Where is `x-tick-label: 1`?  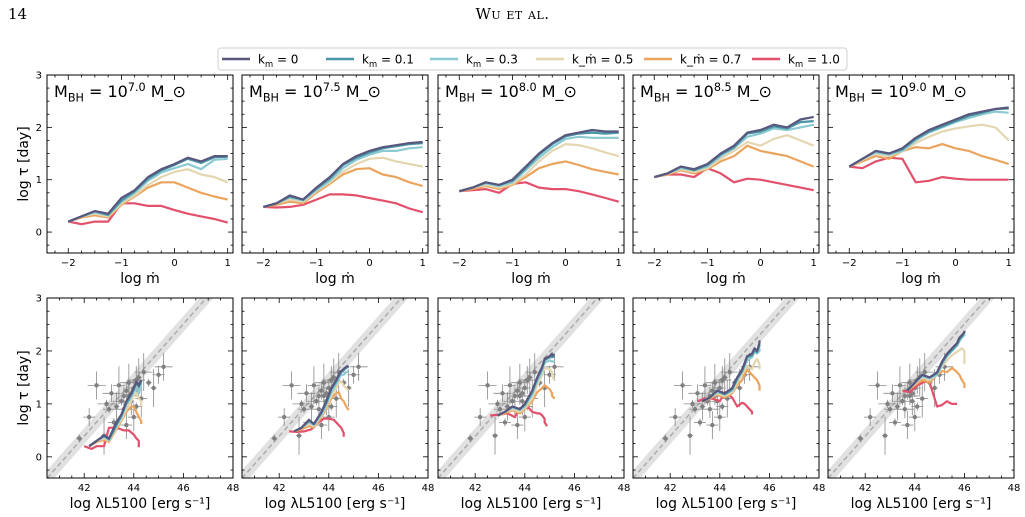
x-tick-label: 1 is located at coordinates (227, 263).